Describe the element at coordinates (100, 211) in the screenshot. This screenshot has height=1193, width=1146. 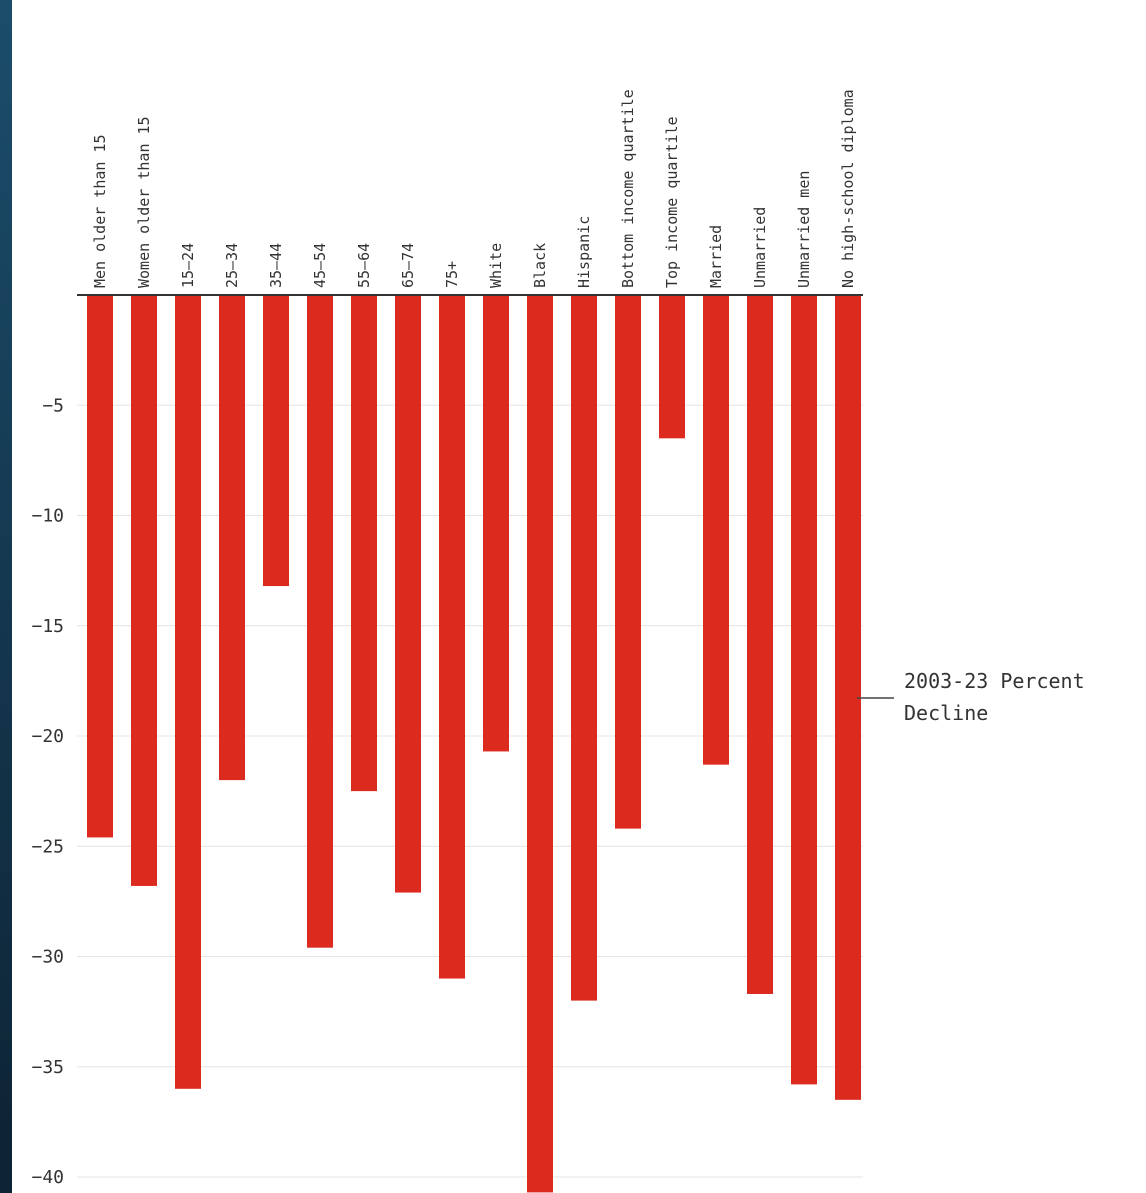
I see `category-label: Men older than 15` at that location.